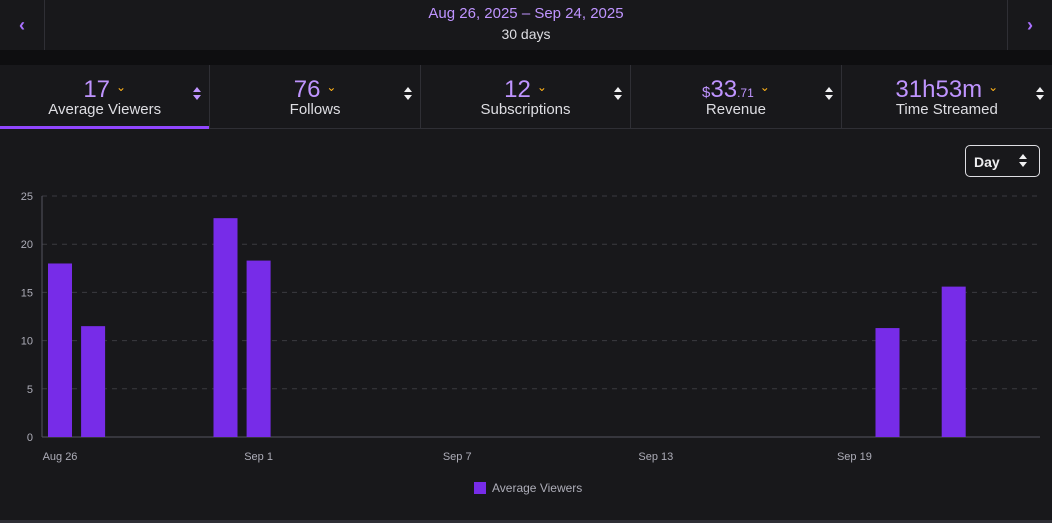  What do you see at coordinates (457, 457) in the screenshot?
I see `x-tick-label: Sep 7` at bounding box center [457, 457].